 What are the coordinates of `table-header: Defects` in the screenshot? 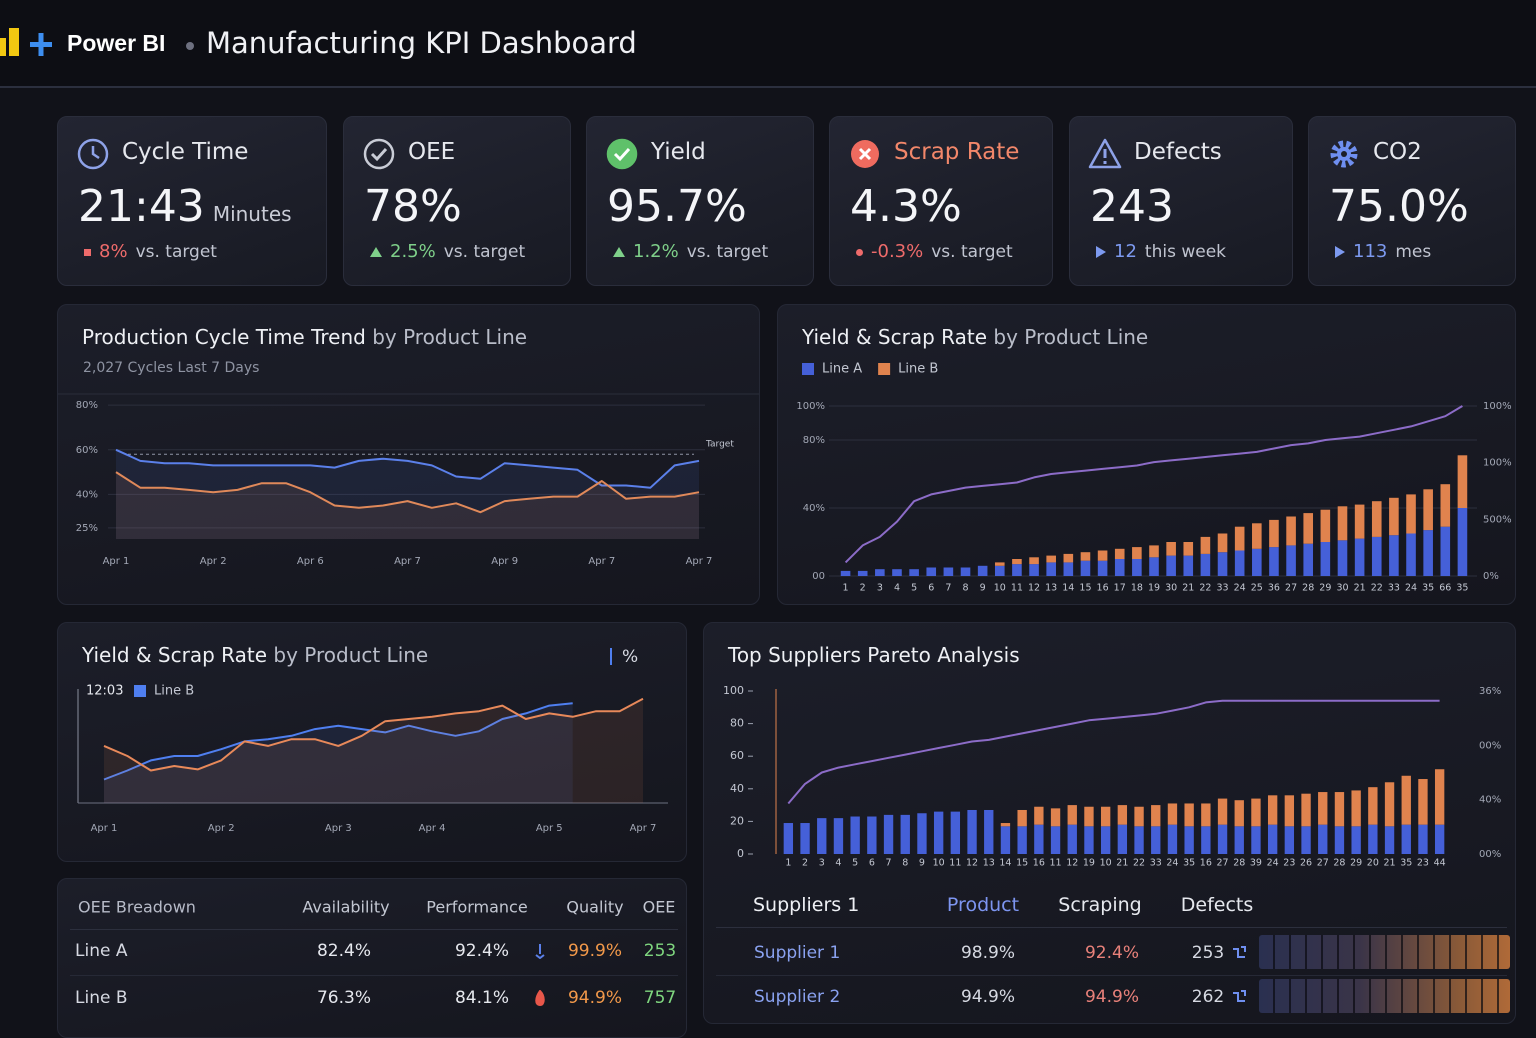 It's located at (1217, 905).